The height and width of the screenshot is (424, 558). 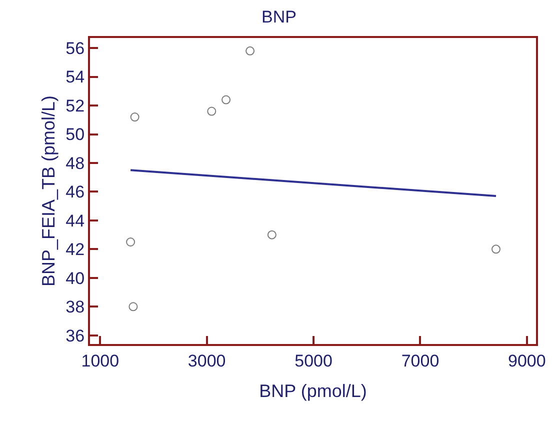 I want to click on x-tick-label: 5000, so click(x=313, y=360).